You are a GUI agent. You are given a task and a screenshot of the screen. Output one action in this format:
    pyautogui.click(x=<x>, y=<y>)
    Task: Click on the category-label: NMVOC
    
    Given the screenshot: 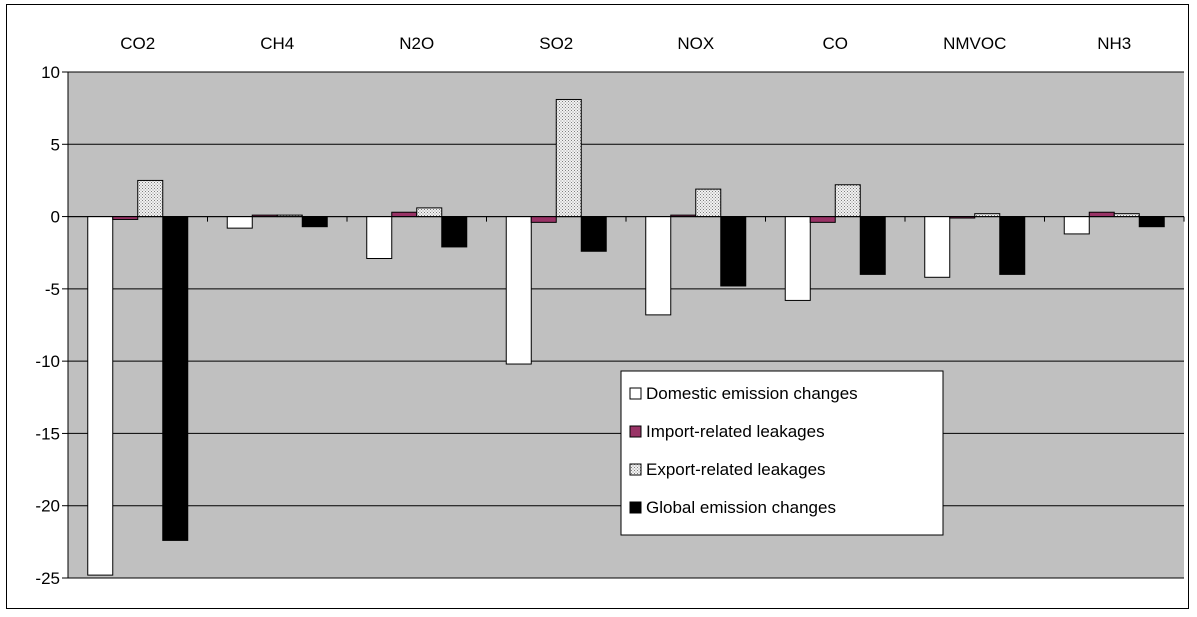 What is the action you would take?
    pyautogui.click(x=974, y=43)
    